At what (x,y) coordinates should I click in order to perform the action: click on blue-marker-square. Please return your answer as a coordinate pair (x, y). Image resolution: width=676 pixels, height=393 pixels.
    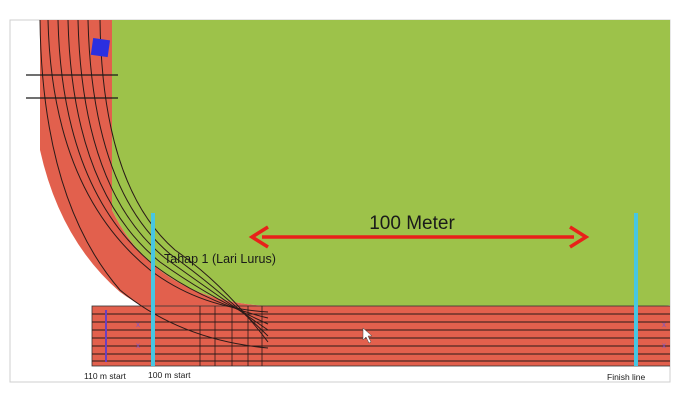
    Looking at the image, I should click on (100, 47).